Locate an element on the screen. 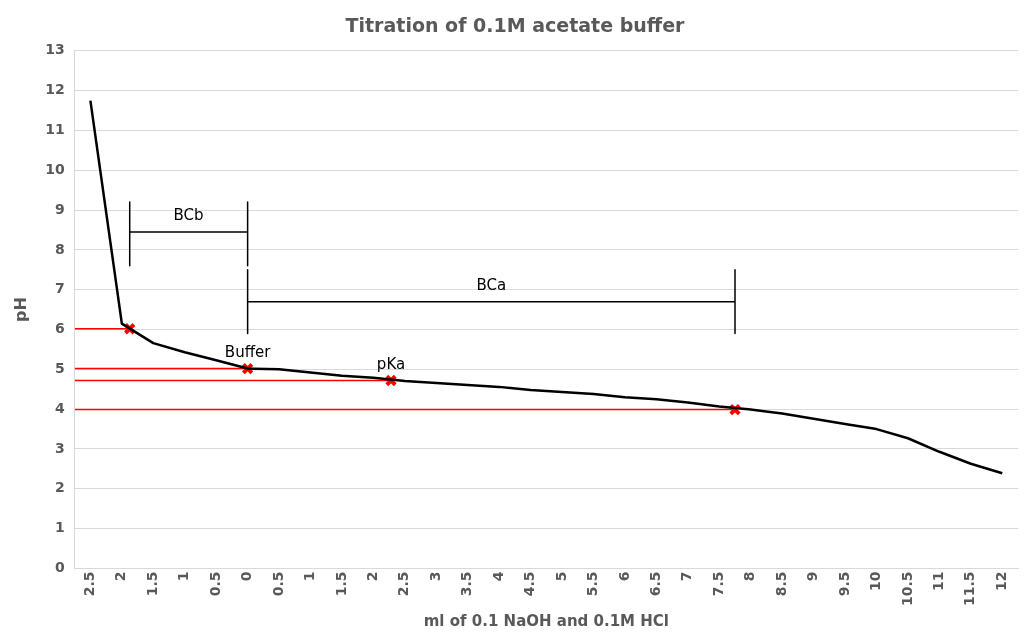 The image size is (1036, 643). x-tick-label: 7 is located at coordinates (686, 576).